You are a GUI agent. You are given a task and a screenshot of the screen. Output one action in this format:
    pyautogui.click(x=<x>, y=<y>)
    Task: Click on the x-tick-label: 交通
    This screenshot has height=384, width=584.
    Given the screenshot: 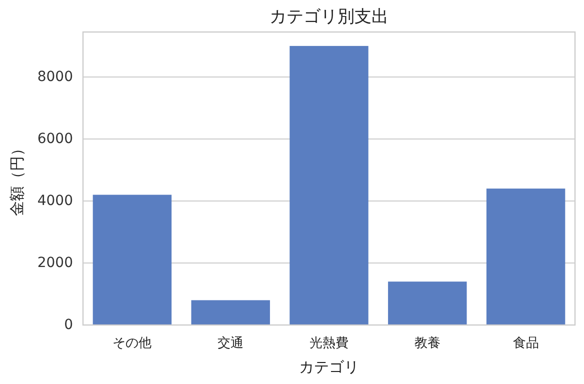 What is the action you would take?
    pyautogui.click(x=231, y=343)
    